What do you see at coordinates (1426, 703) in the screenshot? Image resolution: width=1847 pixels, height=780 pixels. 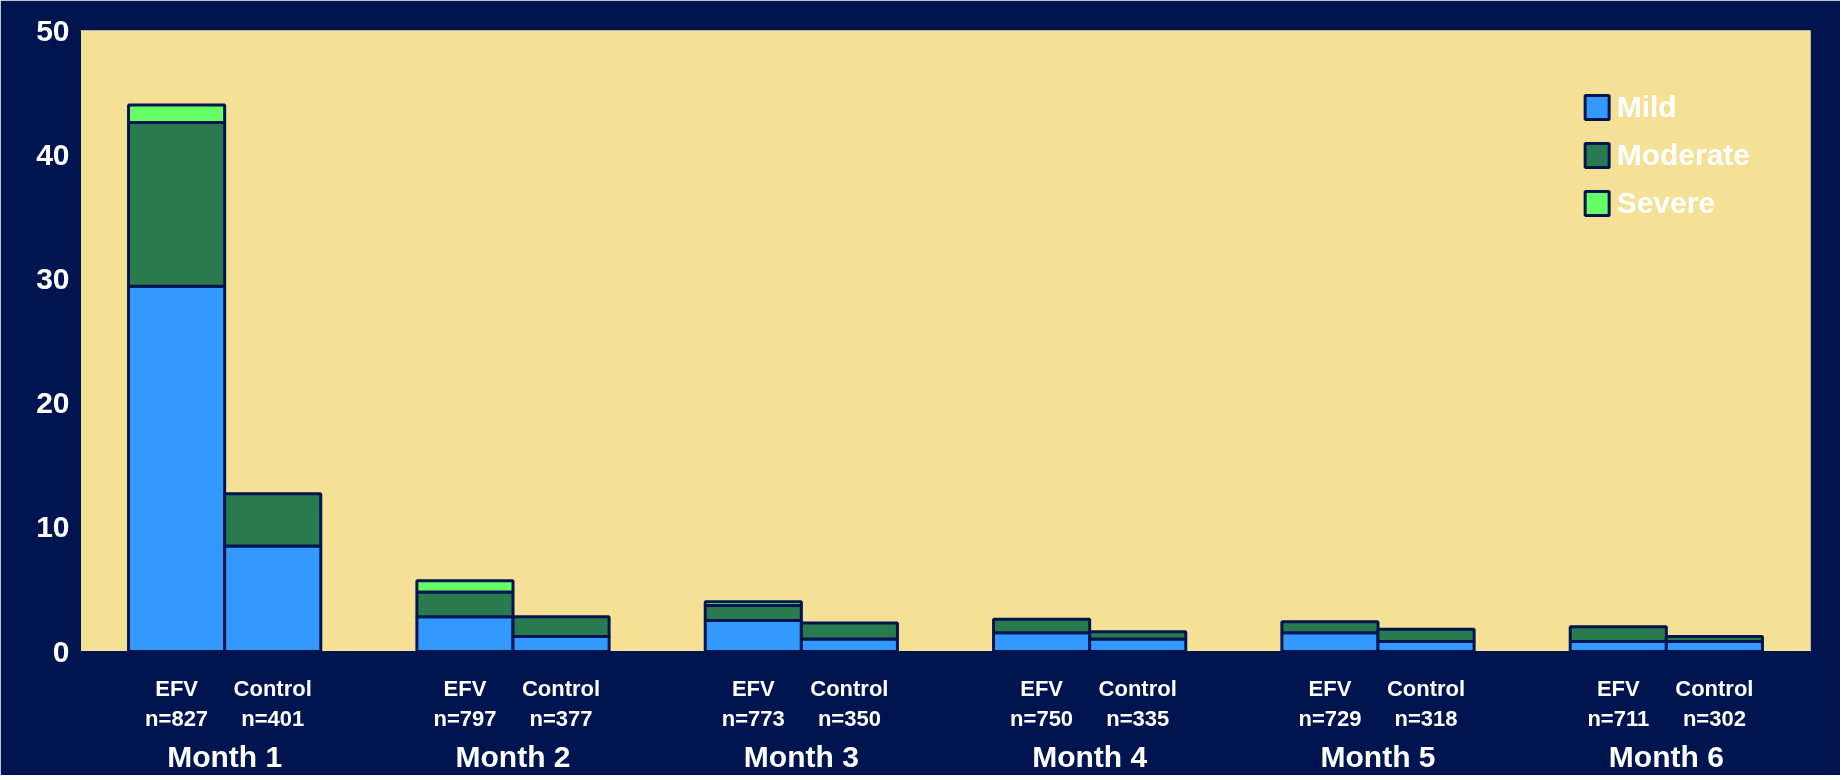 I see `x-tick-label: Control n=318` at bounding box center [1426, 703].